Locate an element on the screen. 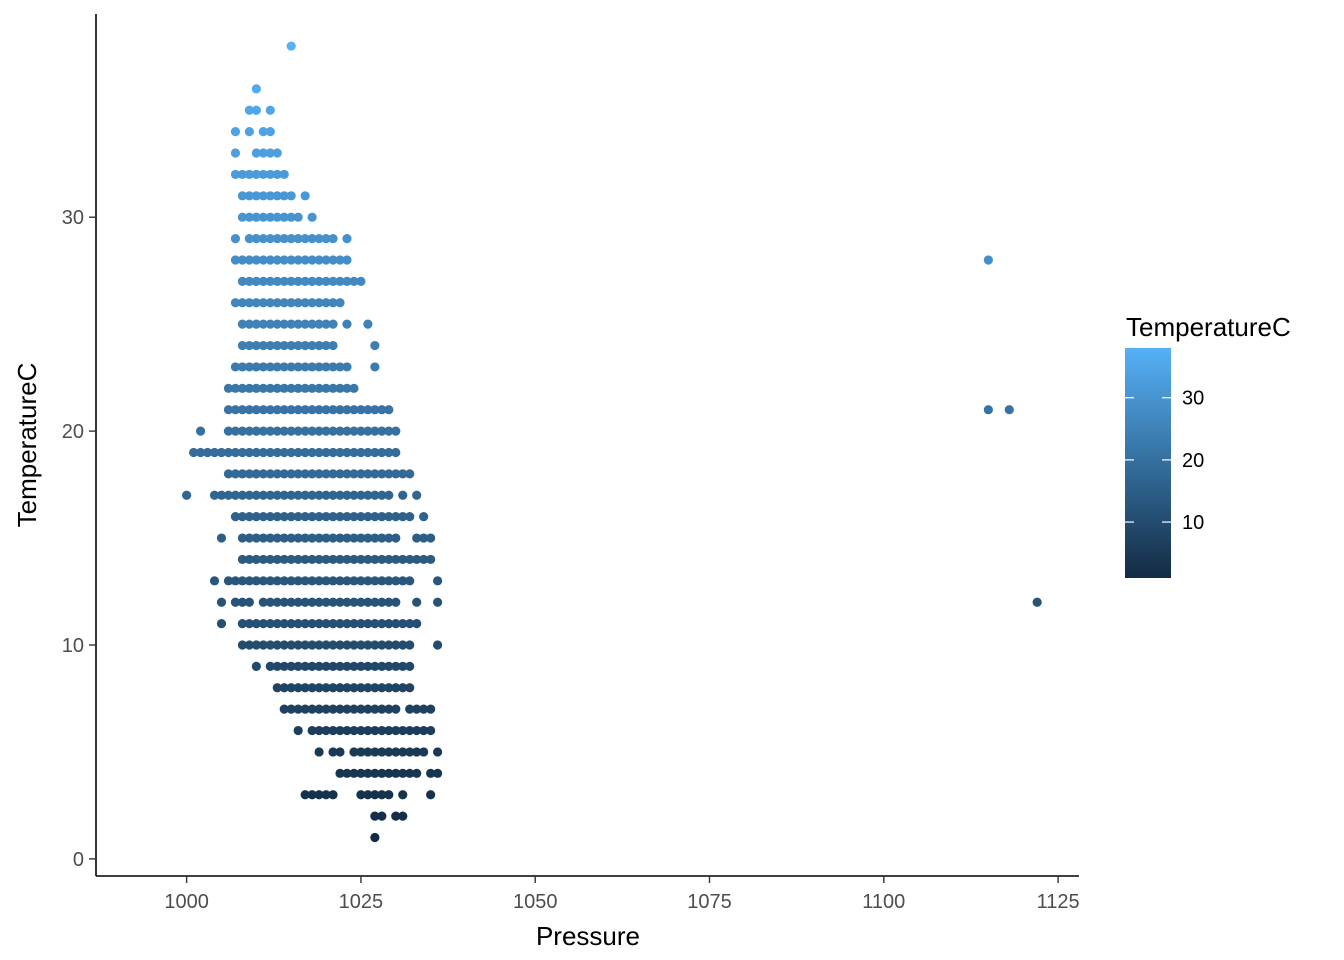  y-axis-title: TemperatureC is located at coordinates (27, 445).